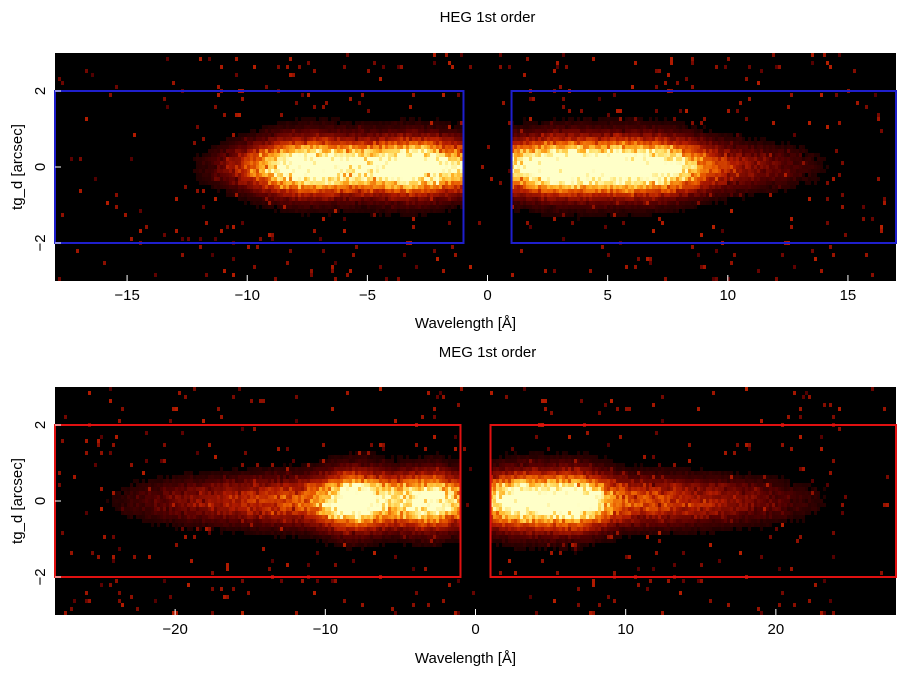 This screenshot has height=678, width=907. Describe the element at coordinates (367, 295) in the screenshot. I see `x-tick-label: −5` at that location.